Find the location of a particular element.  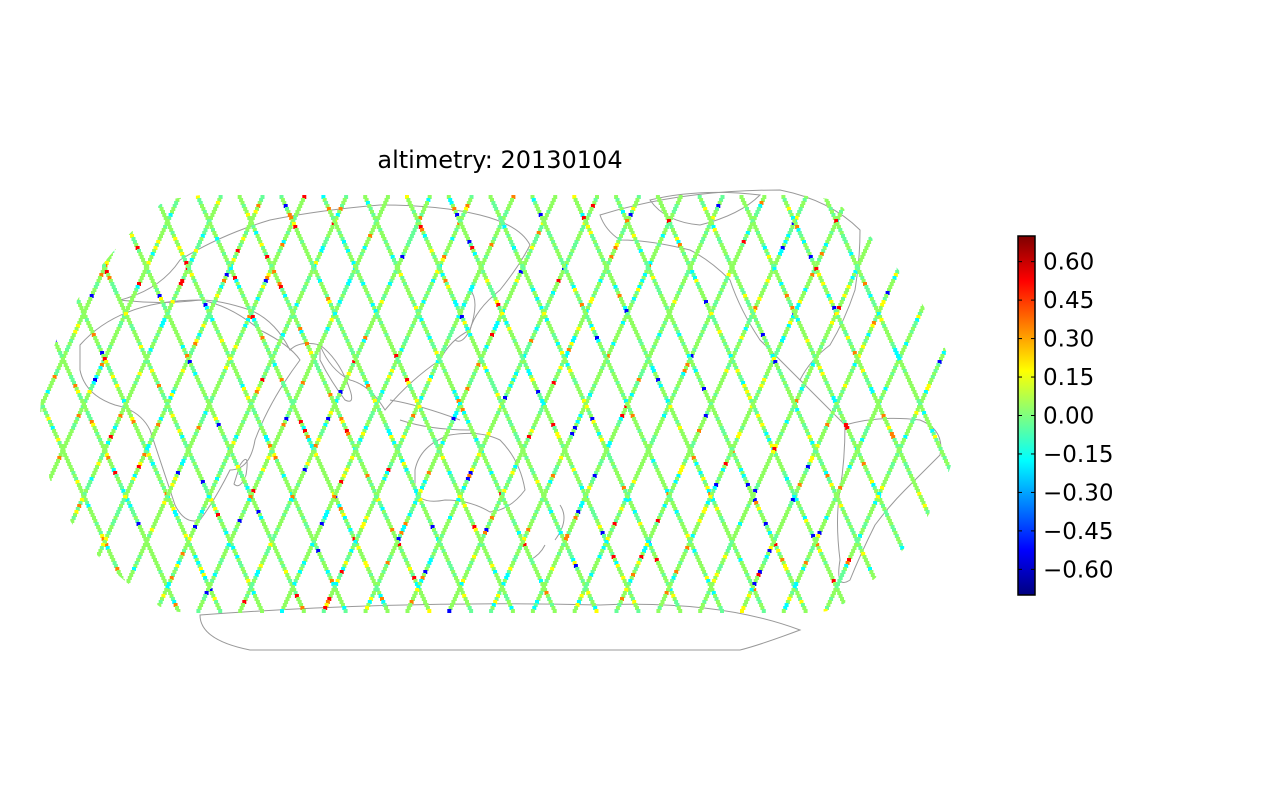

coast-antarctica is located at coordinates (500, 627).